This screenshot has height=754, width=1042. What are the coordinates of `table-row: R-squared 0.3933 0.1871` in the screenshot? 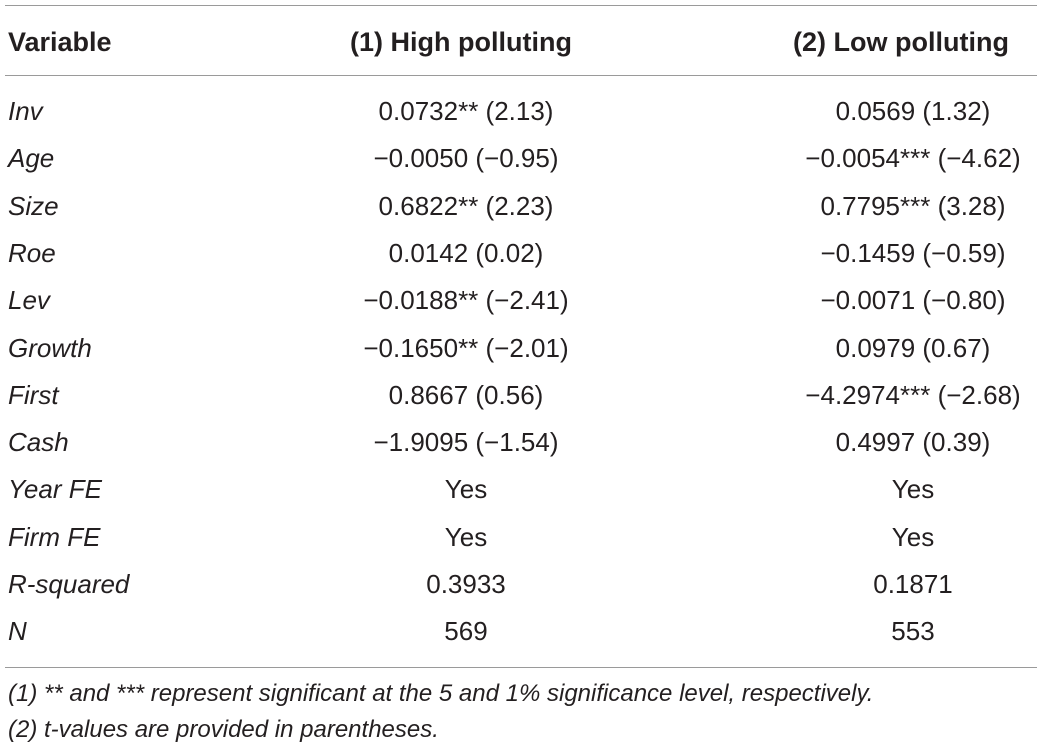 It's located at (521, 584).